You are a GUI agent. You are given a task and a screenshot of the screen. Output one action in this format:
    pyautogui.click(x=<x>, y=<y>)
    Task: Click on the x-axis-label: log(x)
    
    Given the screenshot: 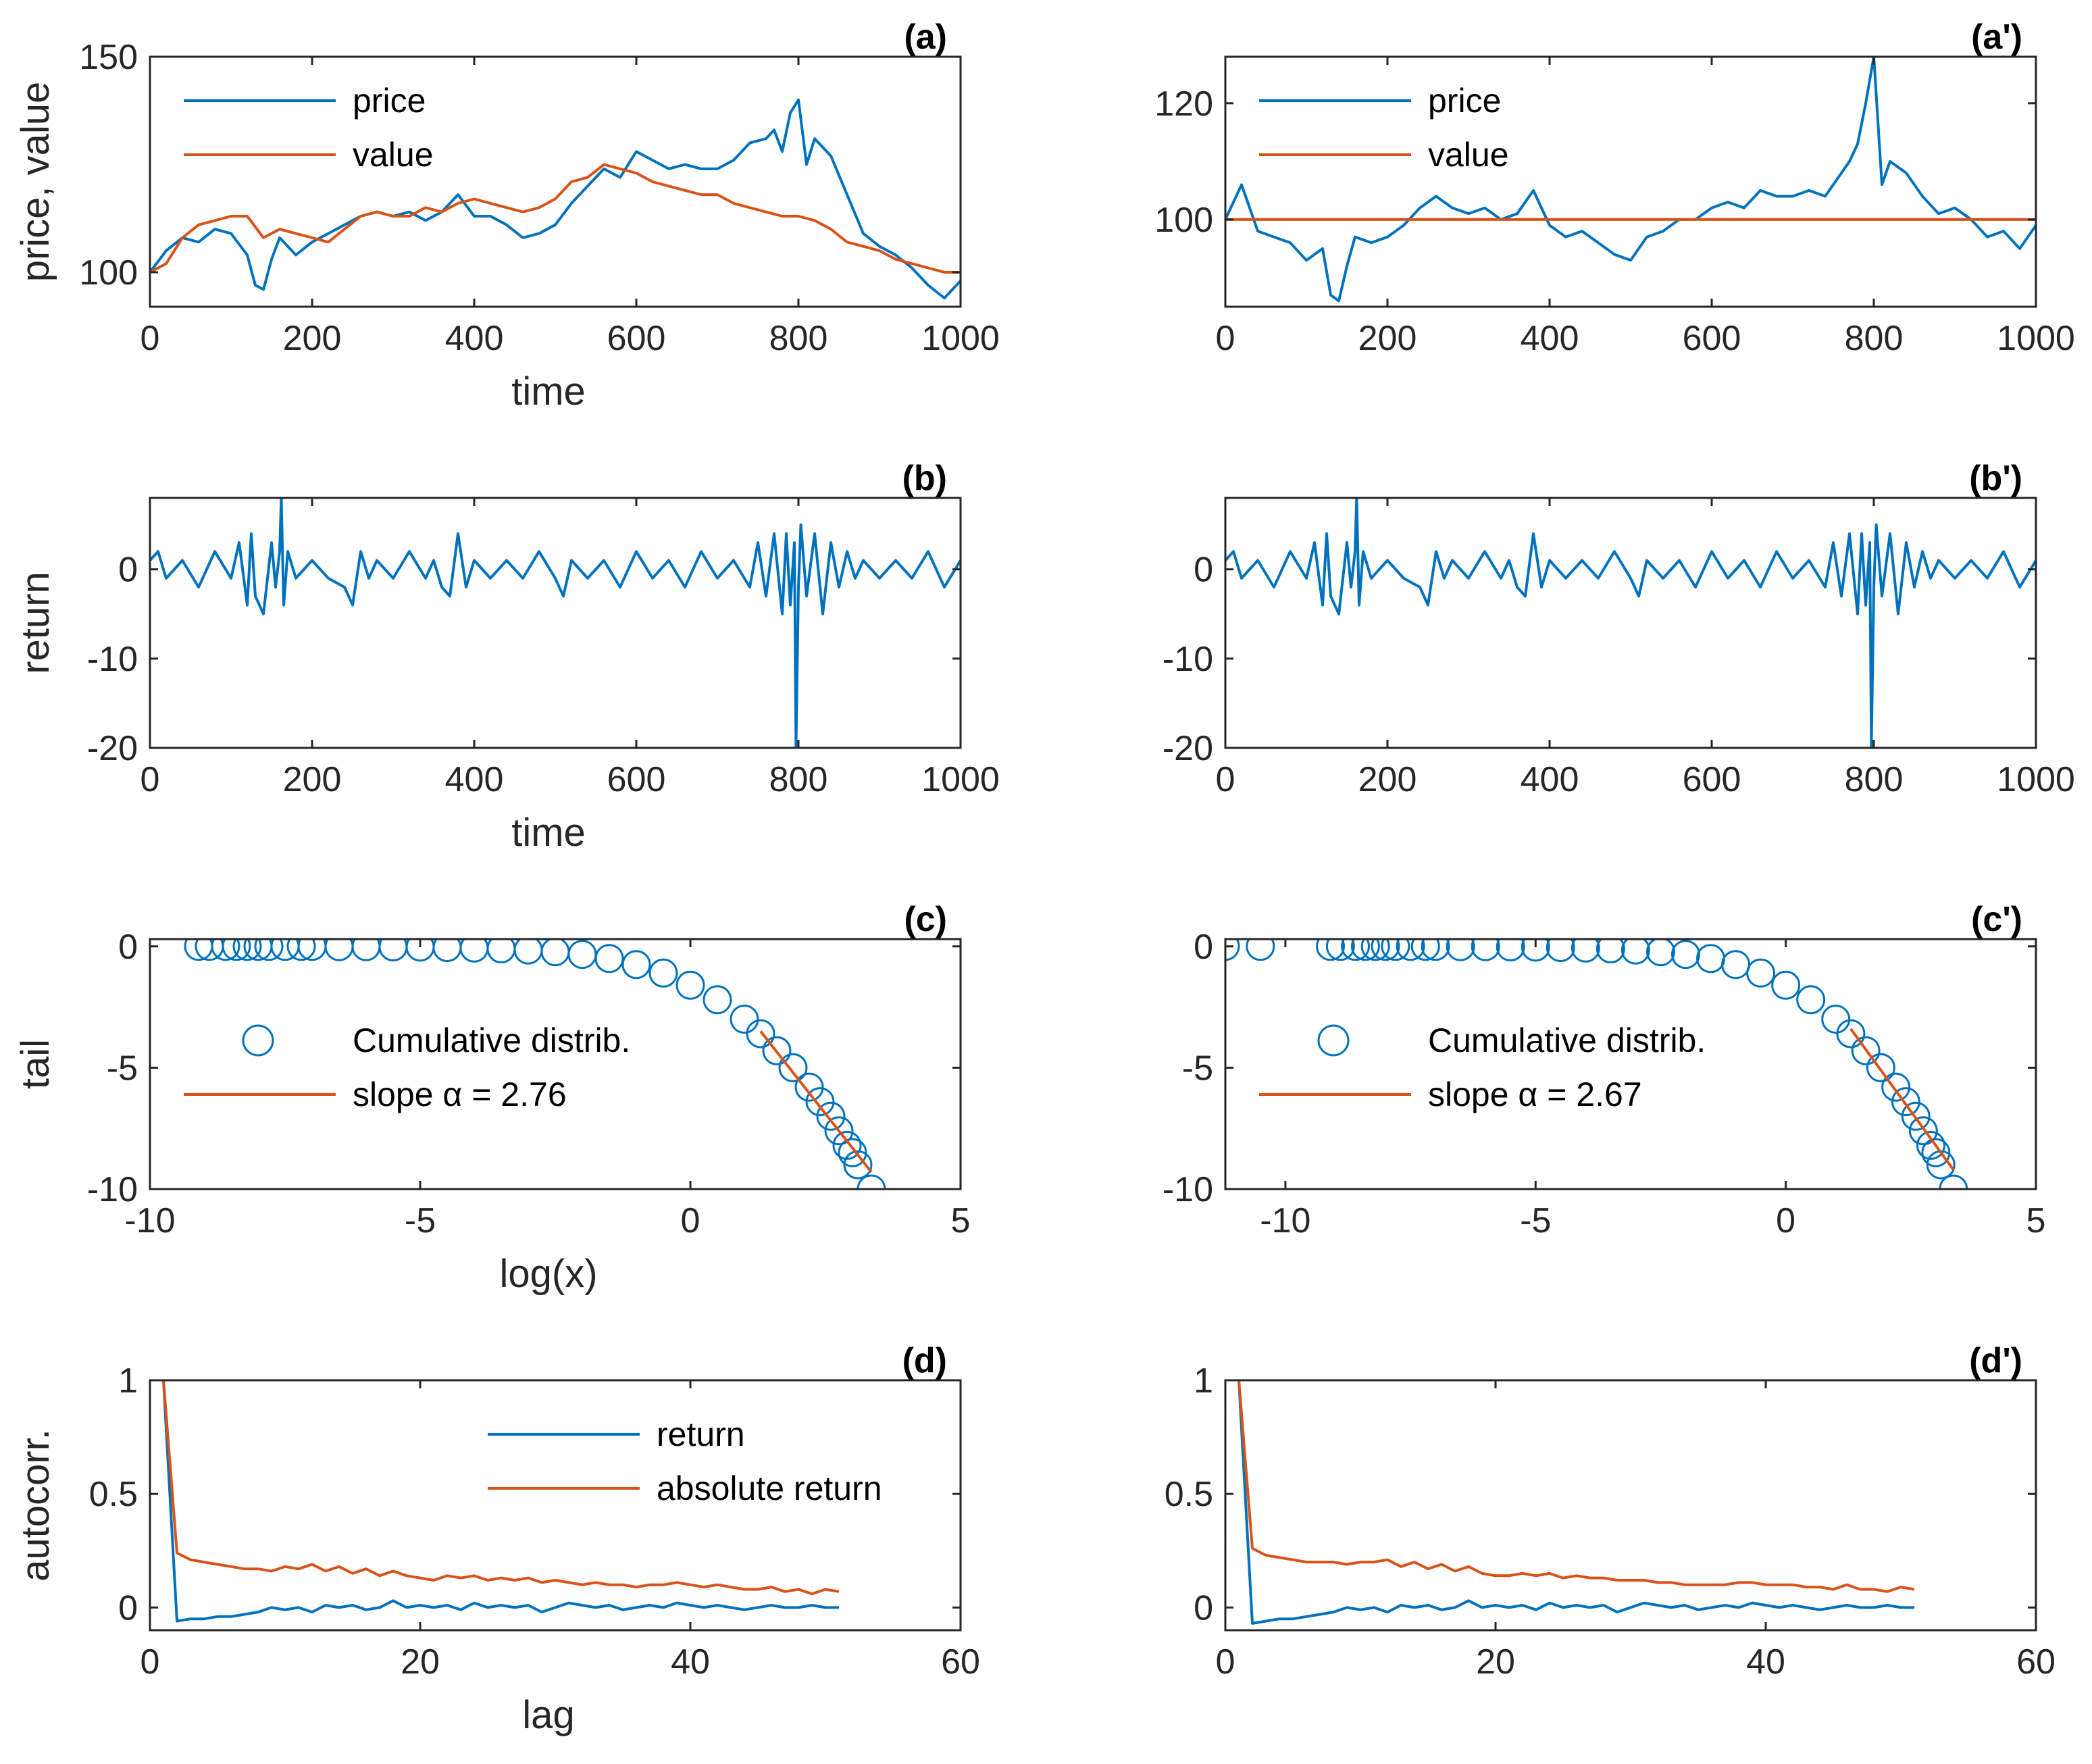 What is the action you would take?
    pyautogui.click(x=548, y=1274)
    